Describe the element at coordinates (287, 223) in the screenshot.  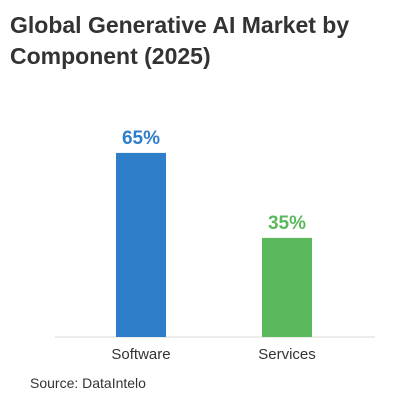
I see `value-label-services: 35%` at that location.